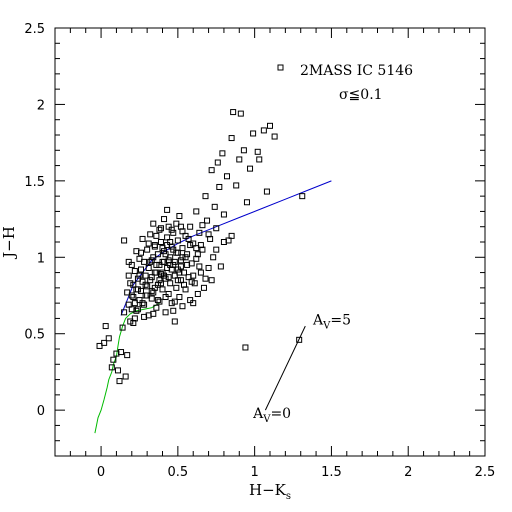 The image size is (512, 512). I want to click on x-axis-title: H−Ks, so click(270, 491).